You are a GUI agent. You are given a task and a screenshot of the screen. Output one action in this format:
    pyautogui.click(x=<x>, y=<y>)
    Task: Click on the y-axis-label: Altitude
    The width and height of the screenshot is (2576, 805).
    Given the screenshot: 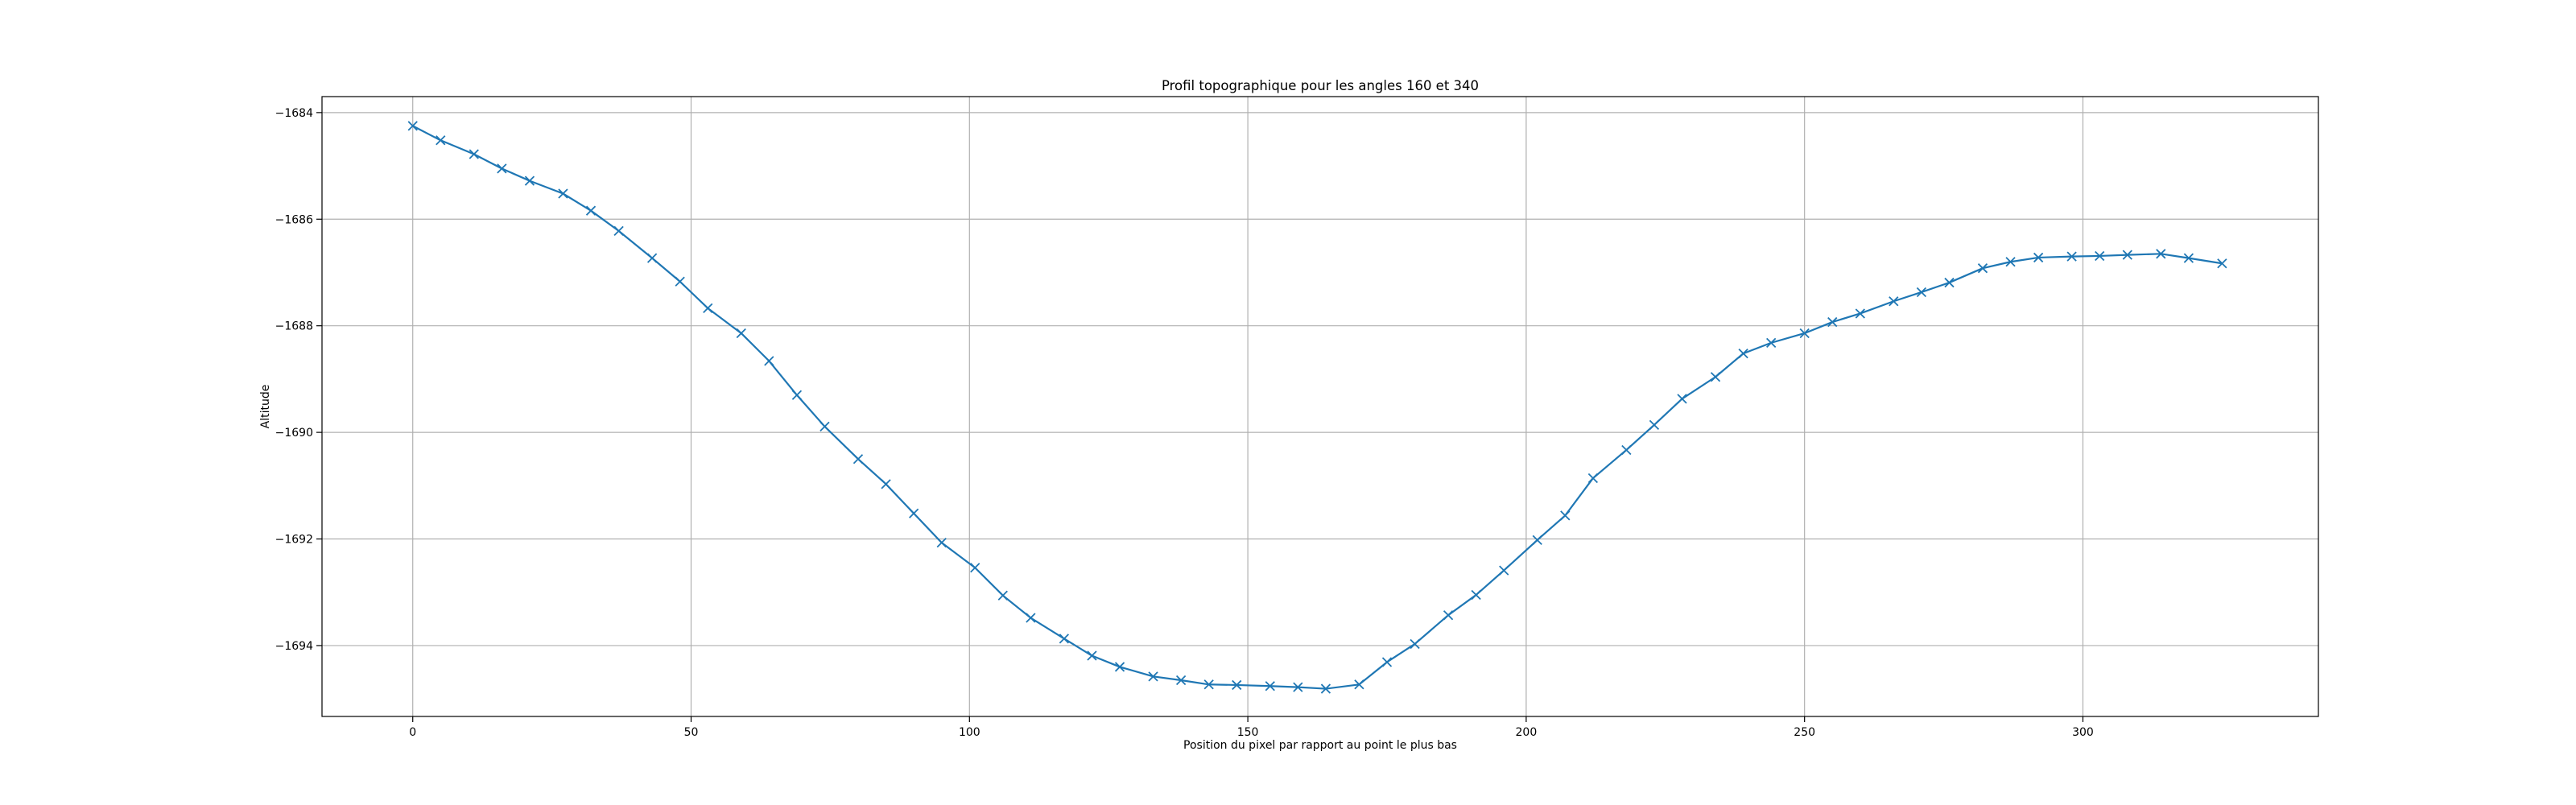 What is the action you would take?
    pyautogui.click(x=265, y=407)
    